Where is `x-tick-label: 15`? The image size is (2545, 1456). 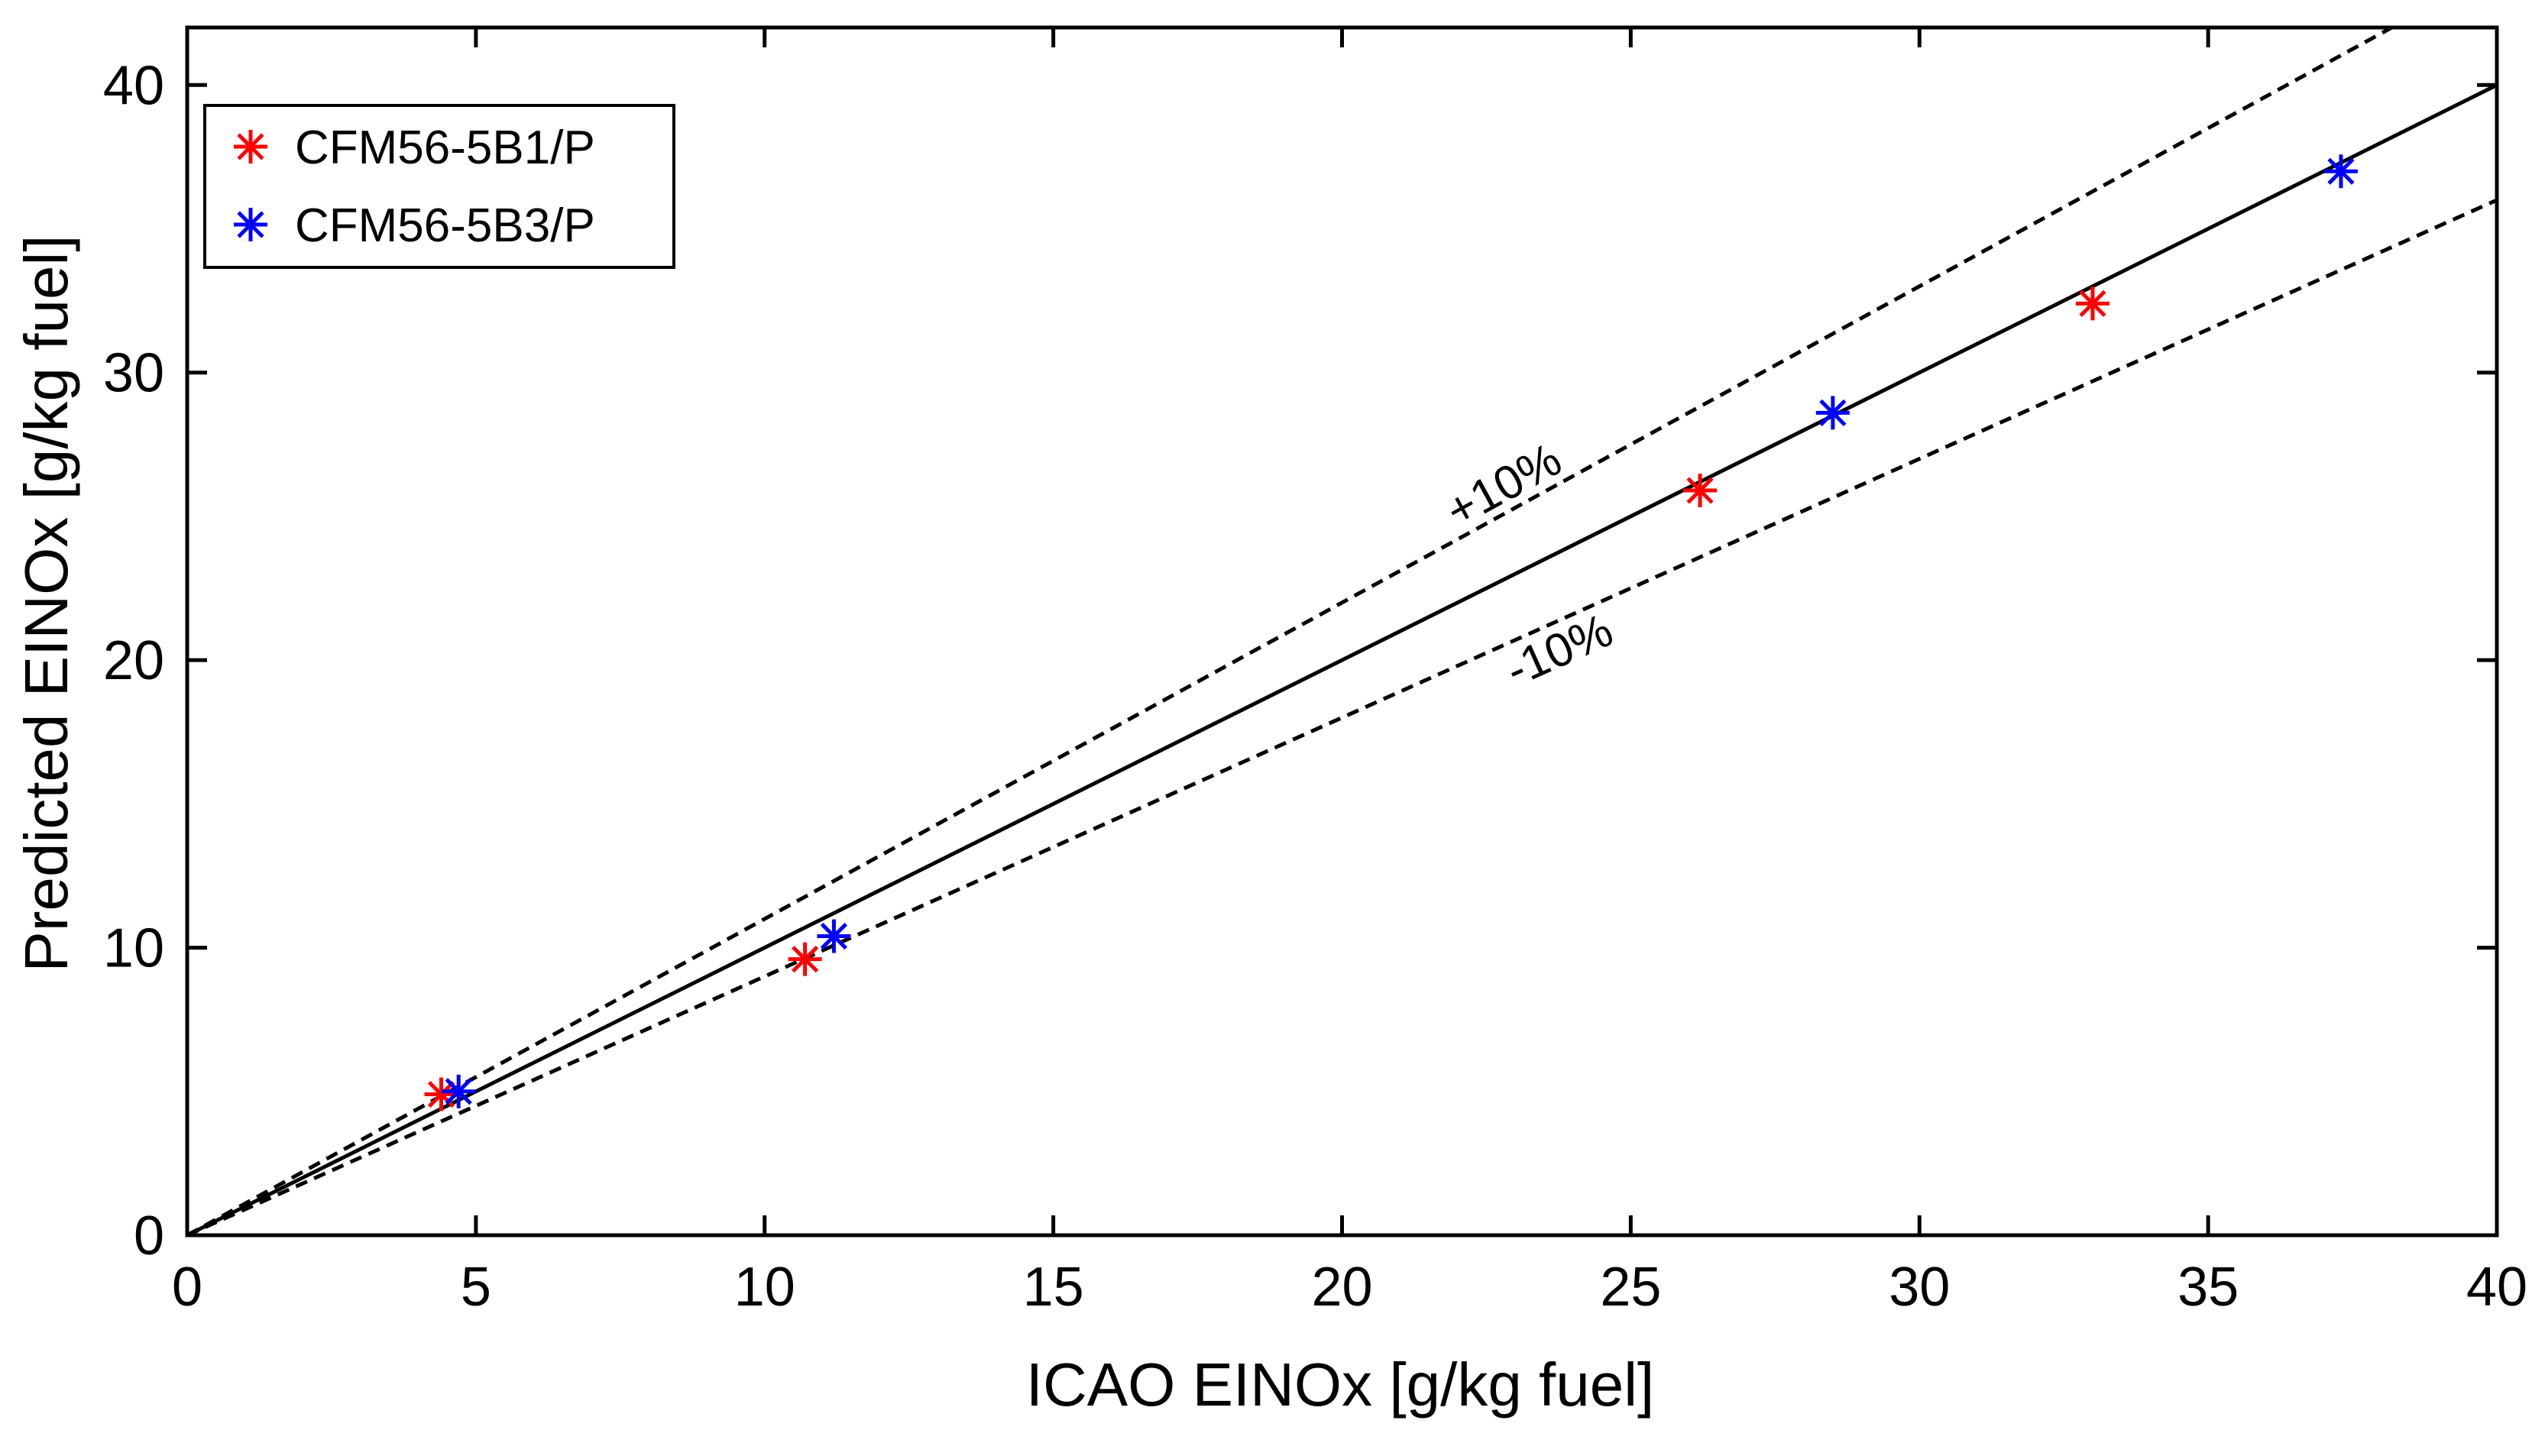
x-tick-label: 15 is located at coordinates (1053, 1287).